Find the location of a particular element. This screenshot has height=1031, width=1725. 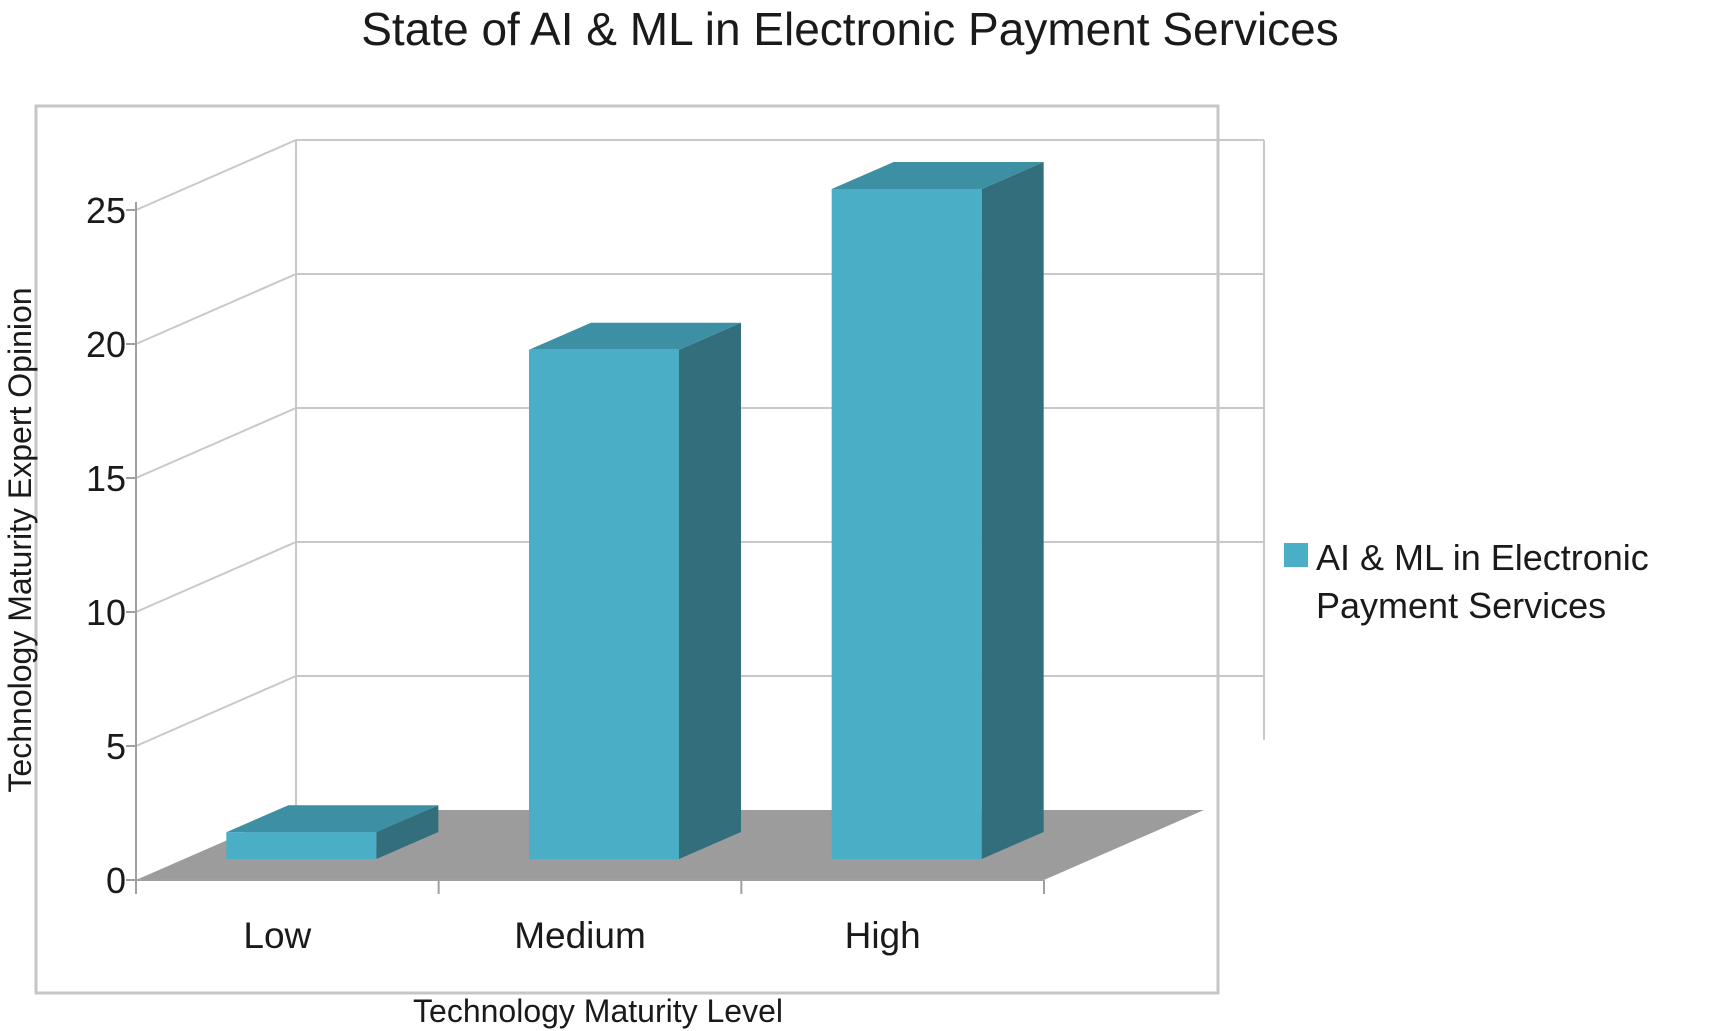

bar-low is located at coordinates (332, 832).